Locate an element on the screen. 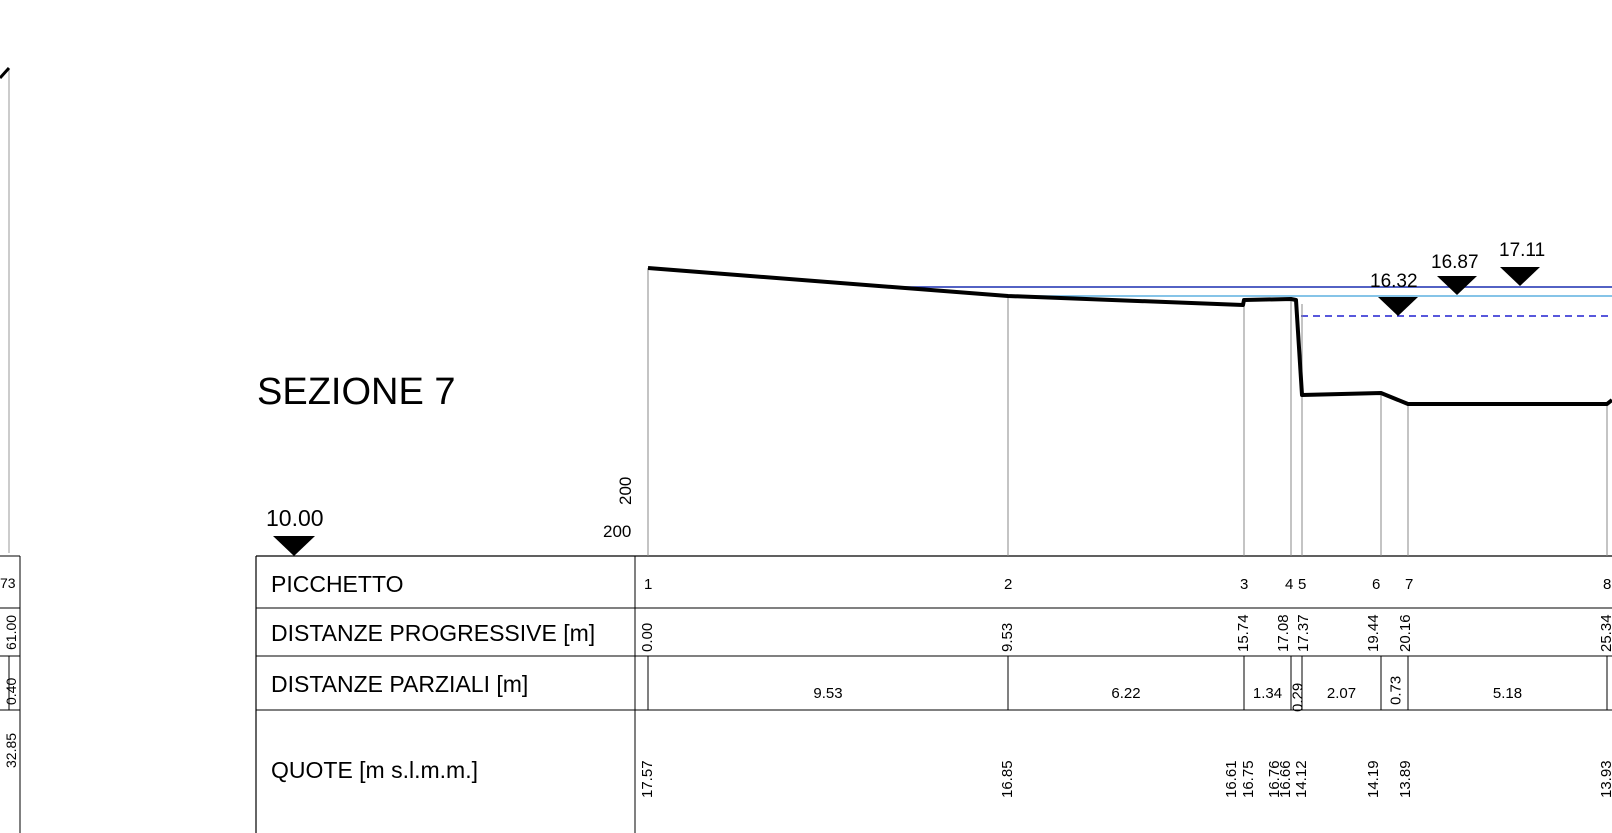  station-id: 1 is located at coordinates (648, 584).